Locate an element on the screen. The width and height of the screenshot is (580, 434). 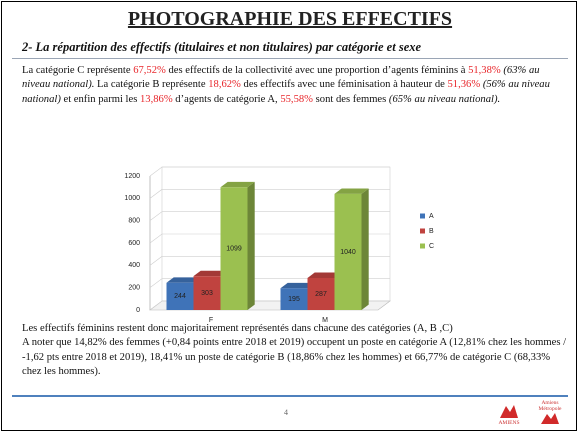
text-run: sont des femmes is located at coordinates (351, 99).